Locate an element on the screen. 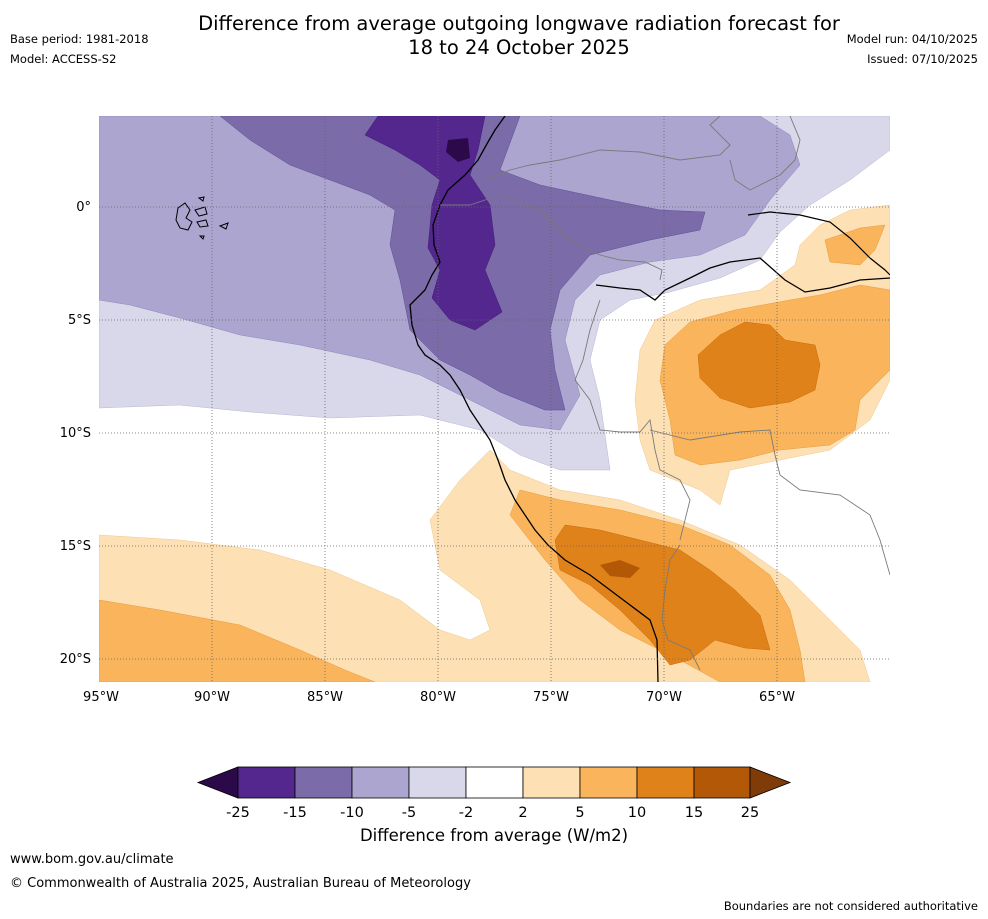  model-run: Model run: 04/10/2025 is located at coordinates (912, 39).